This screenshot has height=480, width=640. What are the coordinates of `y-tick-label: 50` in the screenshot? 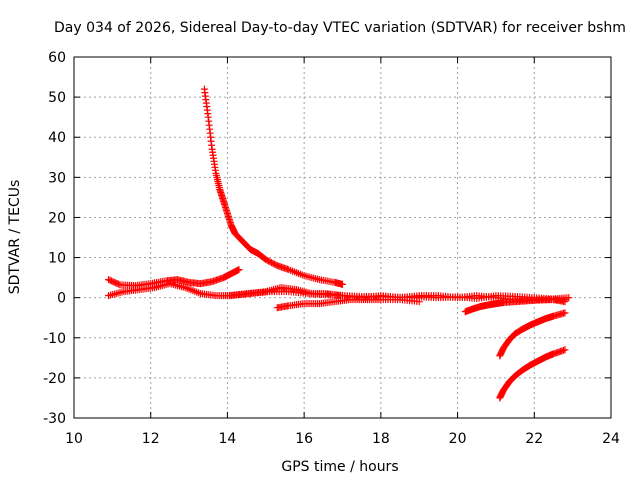 It's located at (57, 98).